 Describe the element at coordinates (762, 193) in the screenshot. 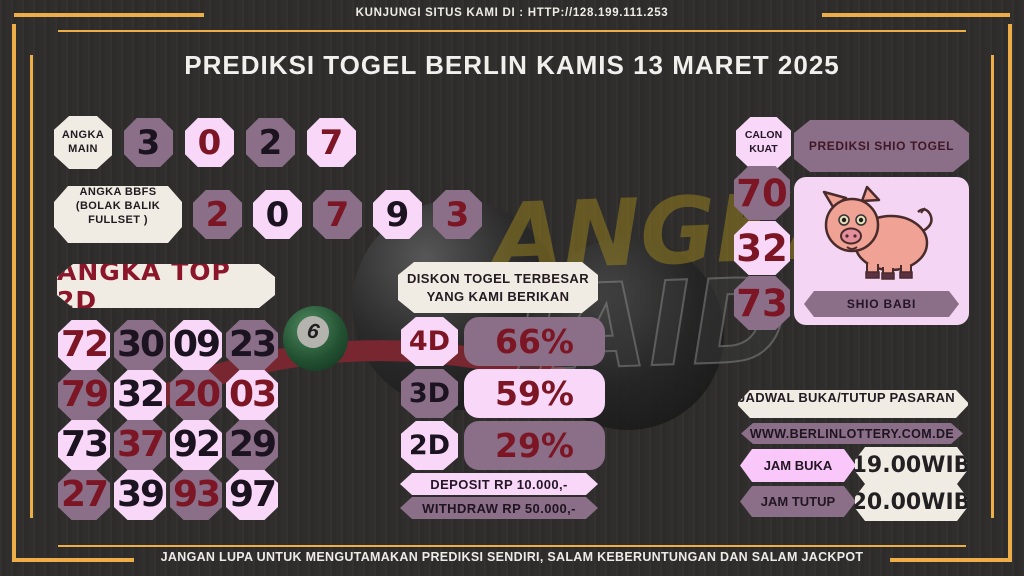

I see `number-tile: 70` at that location.